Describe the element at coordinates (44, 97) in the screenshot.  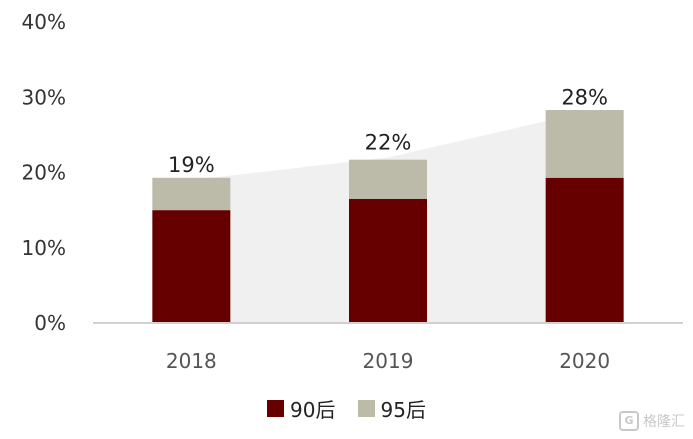
I see `y-tick-label: 30%` at that location.